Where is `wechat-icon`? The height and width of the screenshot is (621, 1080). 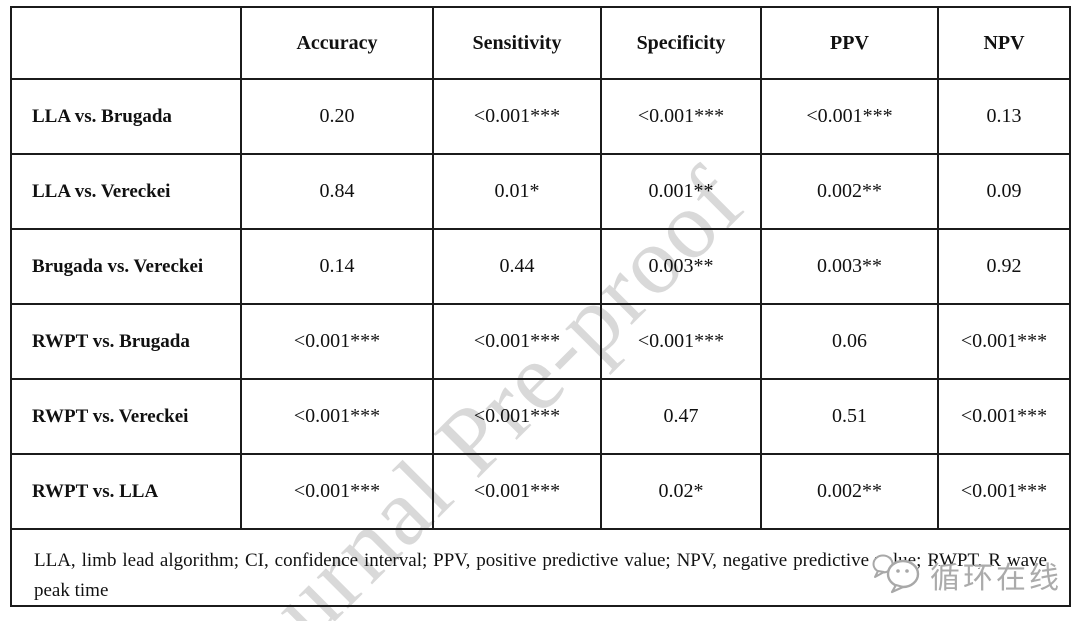 wechat-icon is located at coordinates (898, 574).